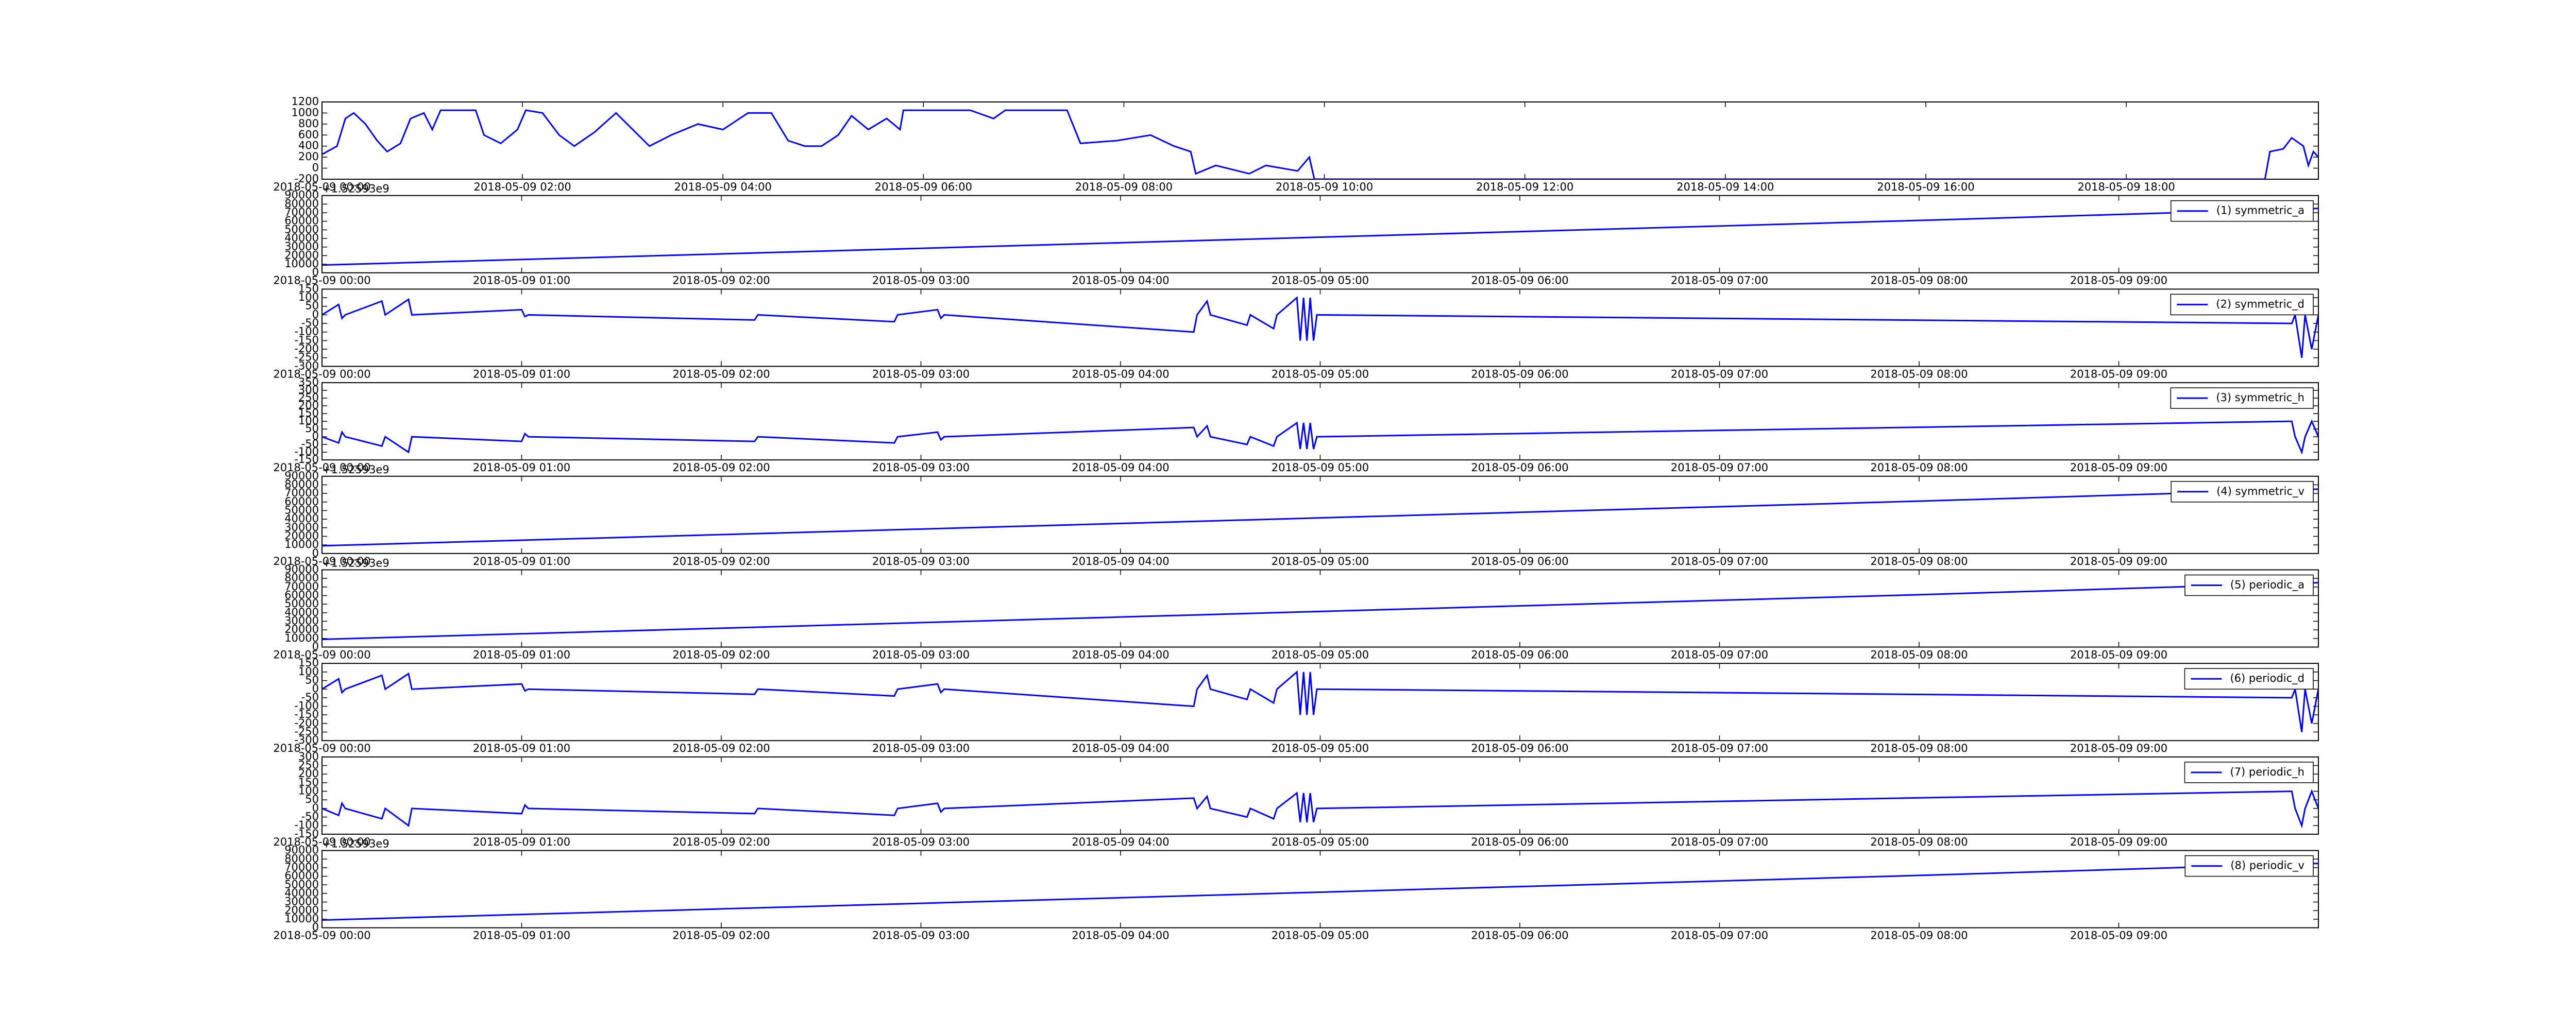 The image size is (2576, 1032). Describe the element at coordinates (308, 765) in the screenshot. I see `y-tick-label: 250` at that location.